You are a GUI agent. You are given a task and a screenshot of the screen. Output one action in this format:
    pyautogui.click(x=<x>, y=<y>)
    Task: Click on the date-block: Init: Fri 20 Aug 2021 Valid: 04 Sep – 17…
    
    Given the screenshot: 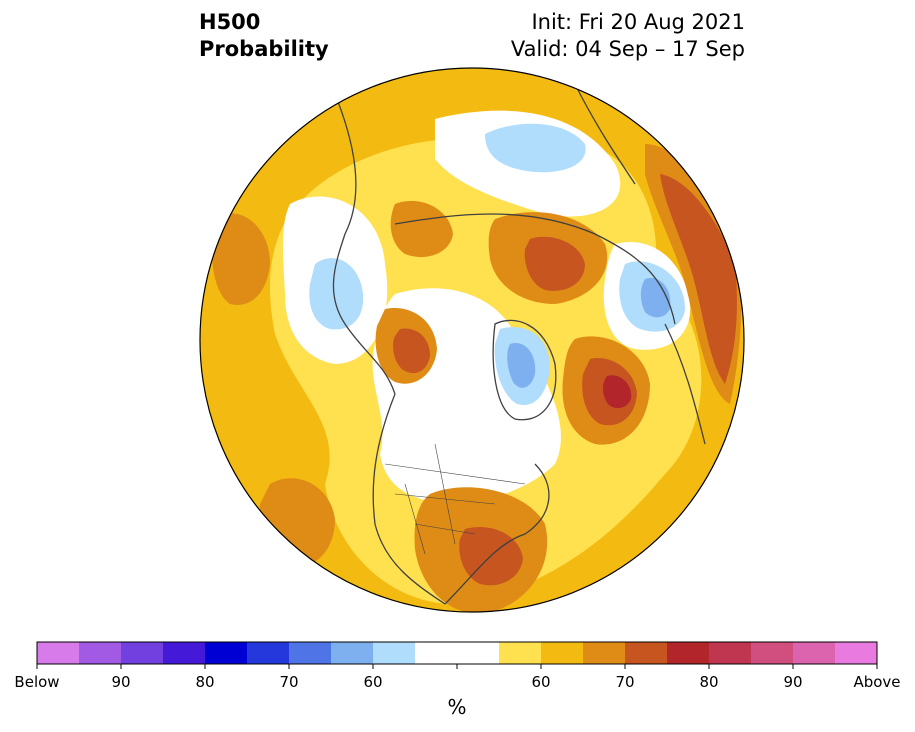 What is the action you would take?
    pyautogui.click(x=628, y=36)
    